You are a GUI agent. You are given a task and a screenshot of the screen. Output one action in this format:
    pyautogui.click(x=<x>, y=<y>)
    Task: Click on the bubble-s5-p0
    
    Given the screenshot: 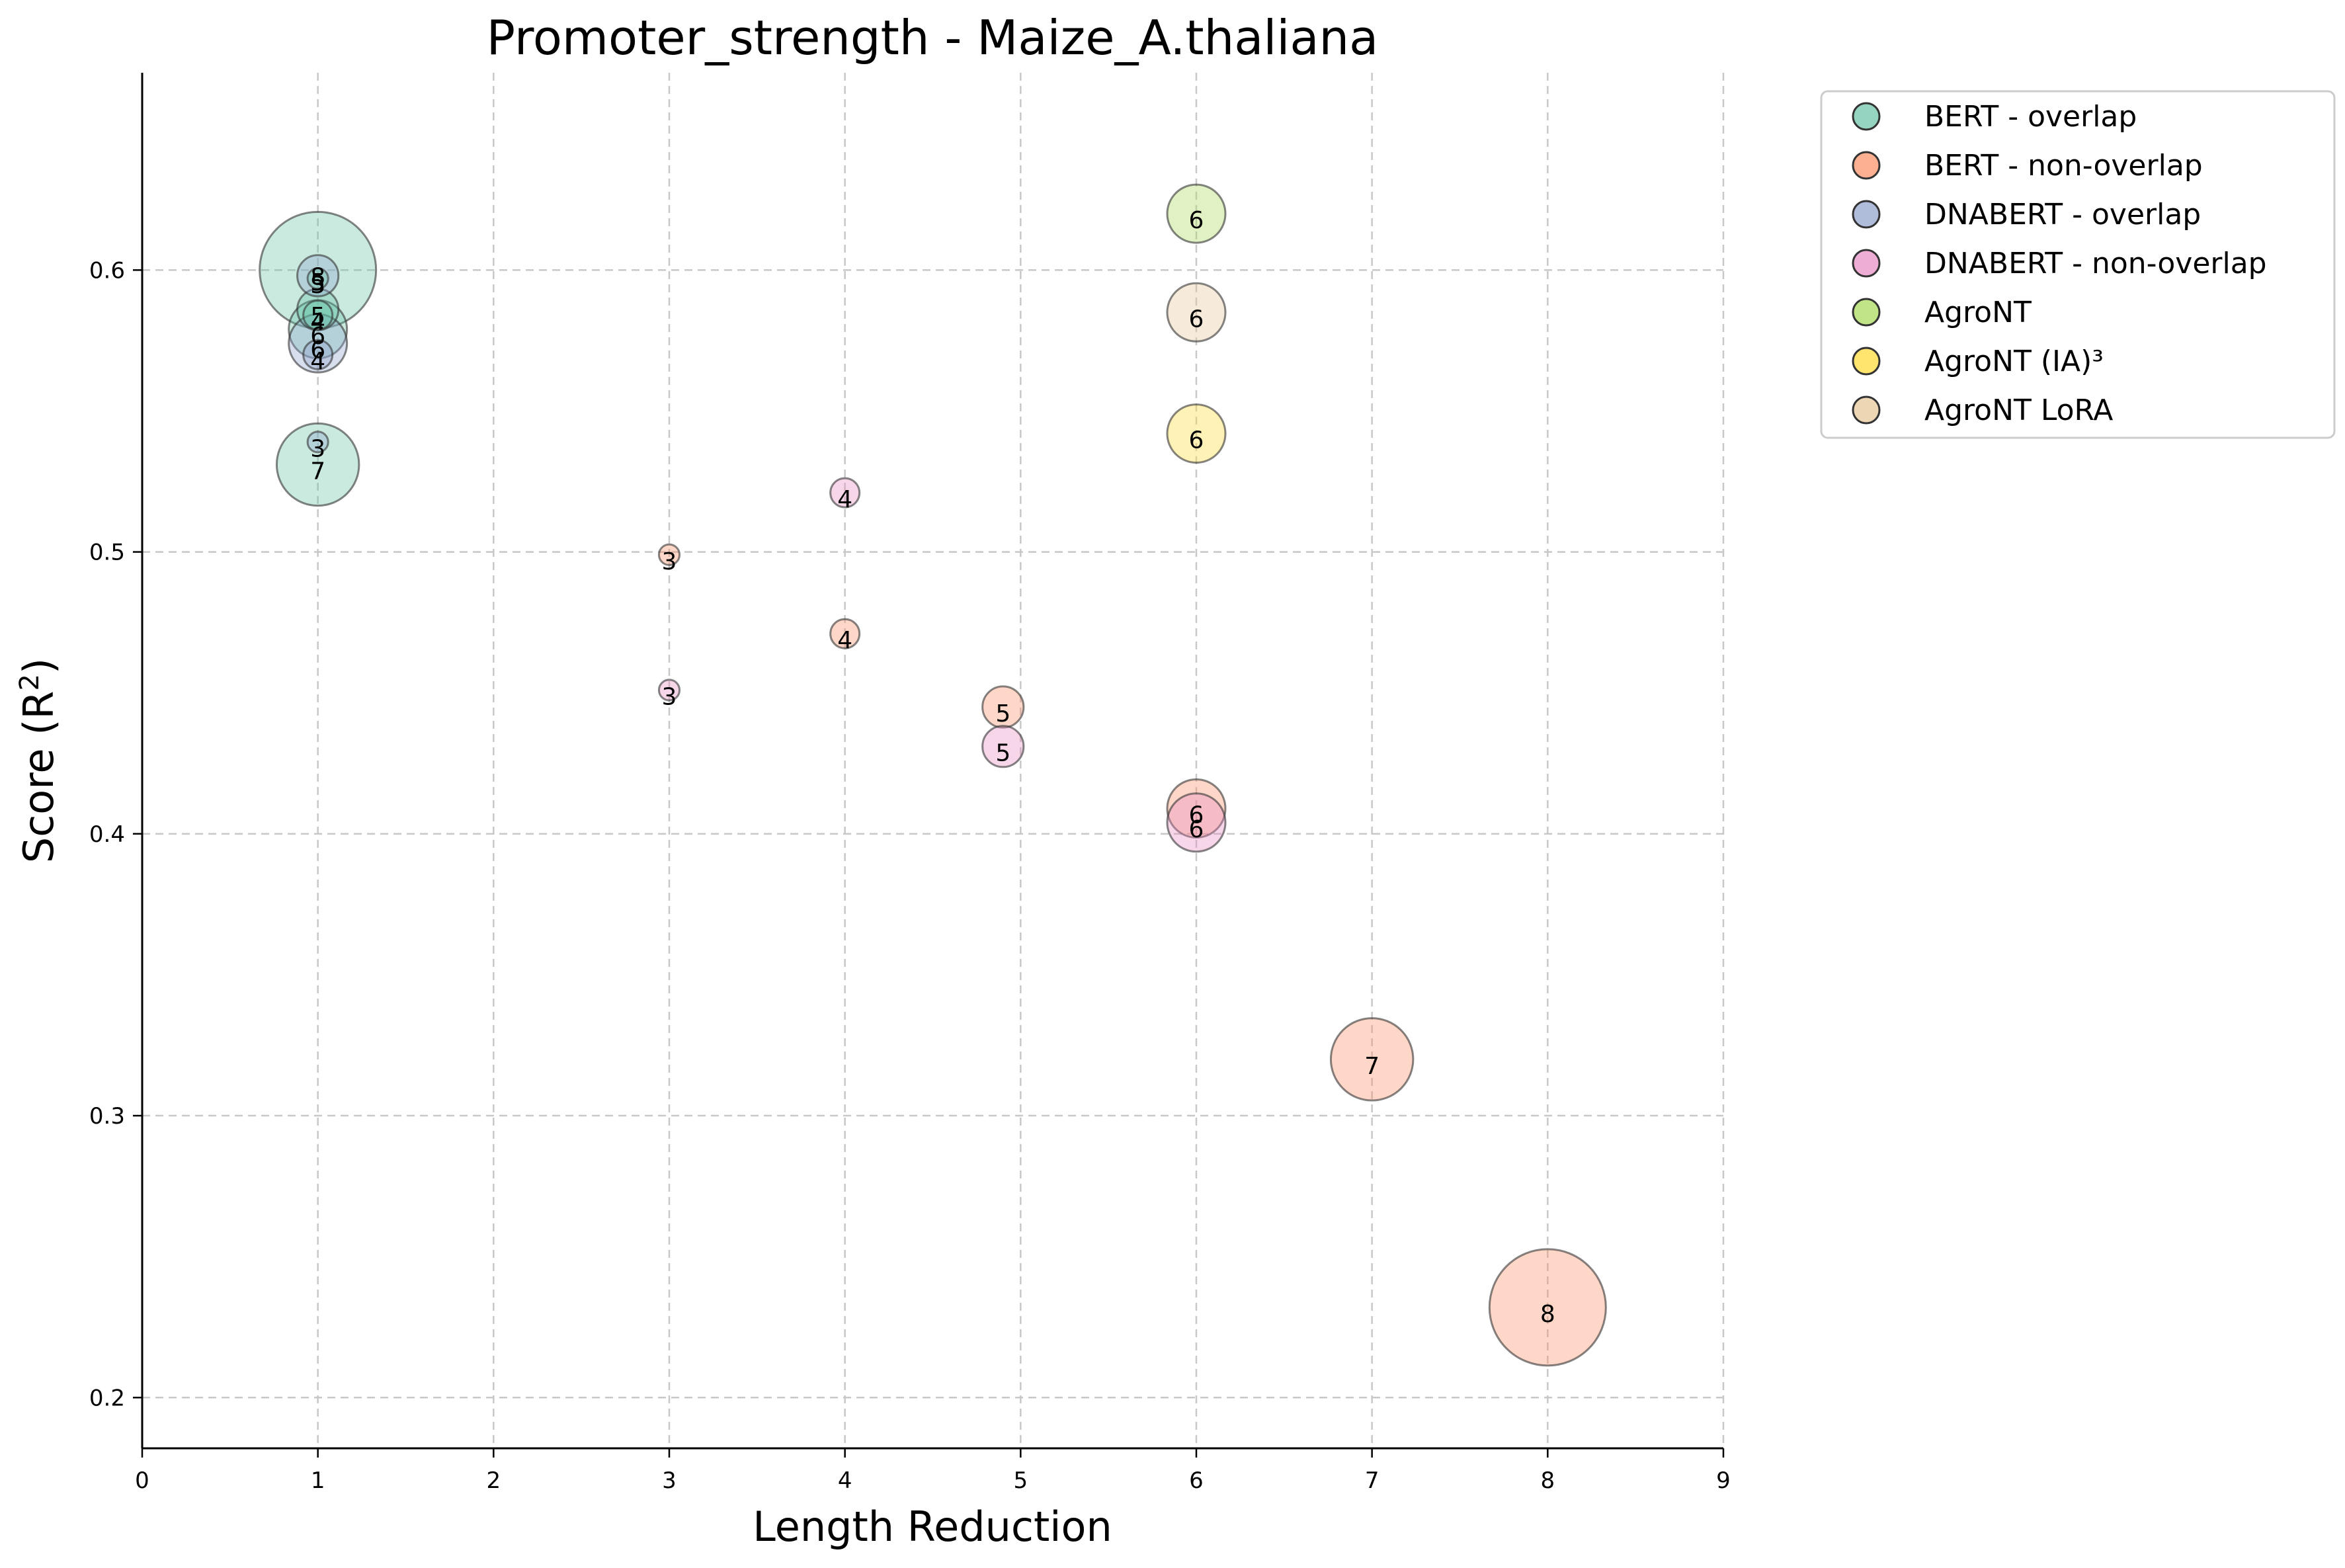 What is the action you would take?
    pyautogui.click(x=1196, y=433)
    